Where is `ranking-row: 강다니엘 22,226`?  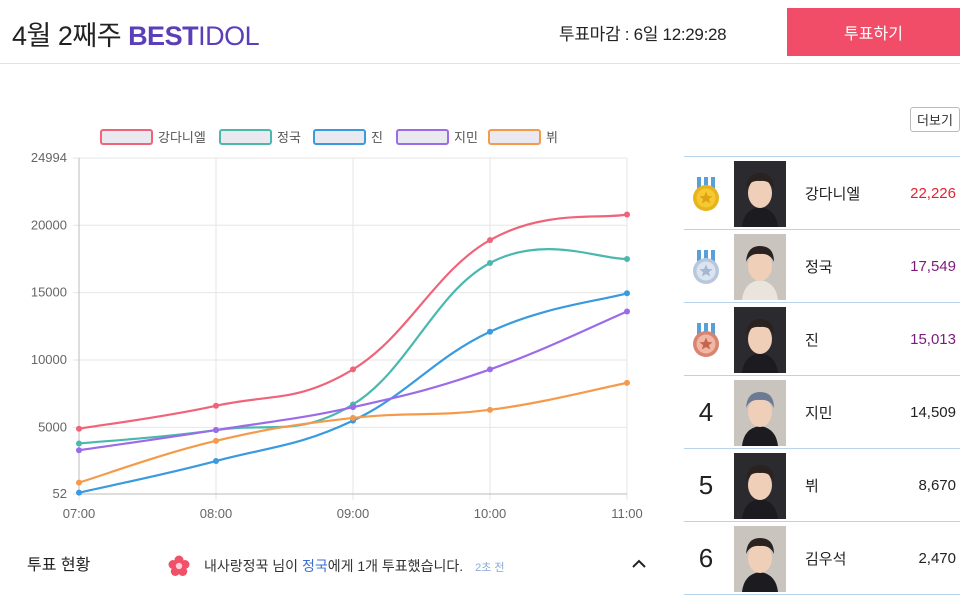
ranking-row: 강다니엘 22,226 is located at coordinates (822, 193).